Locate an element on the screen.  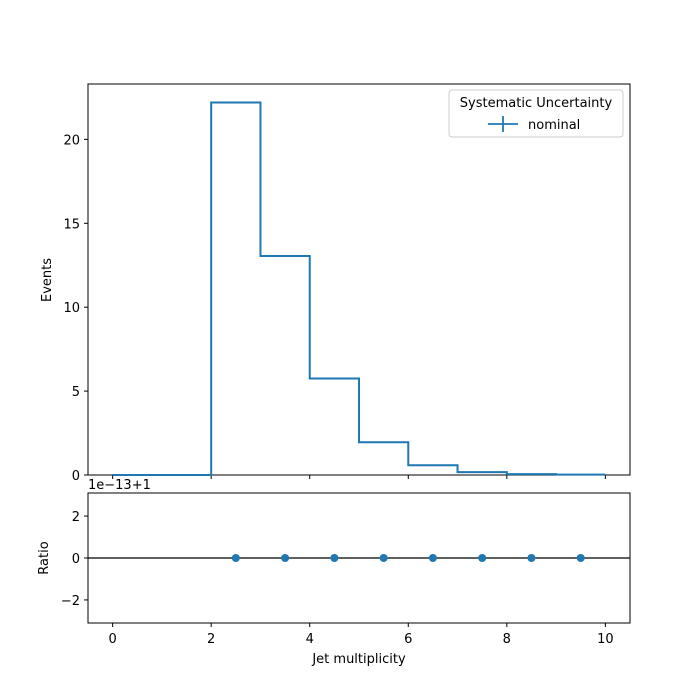
events-y-tick-label: 15 is located at coordinates (71, 224).